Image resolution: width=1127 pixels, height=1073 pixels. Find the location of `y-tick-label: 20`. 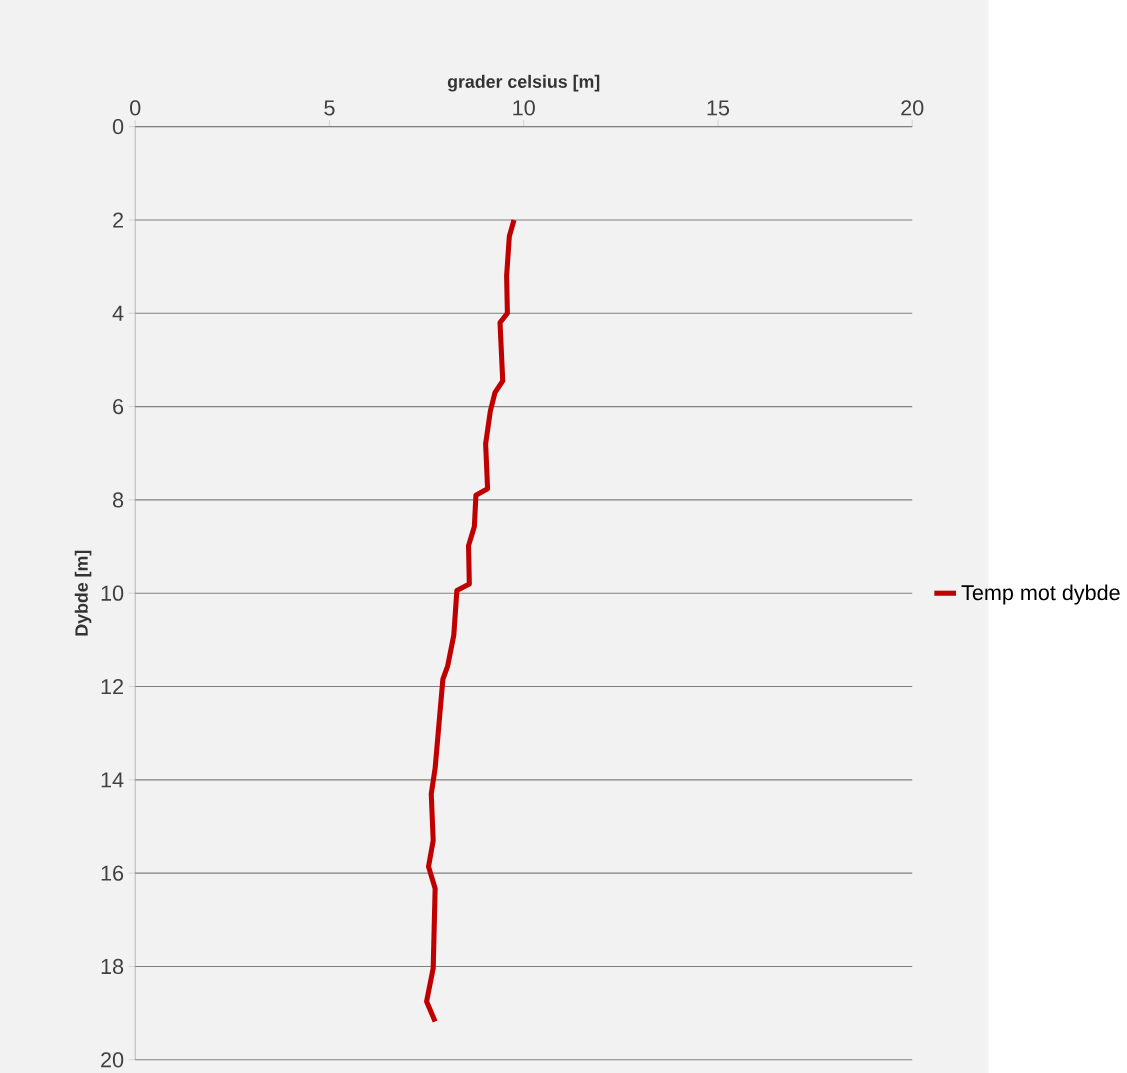

y-tick-label: 20 is located at coordinates (112, 1060).